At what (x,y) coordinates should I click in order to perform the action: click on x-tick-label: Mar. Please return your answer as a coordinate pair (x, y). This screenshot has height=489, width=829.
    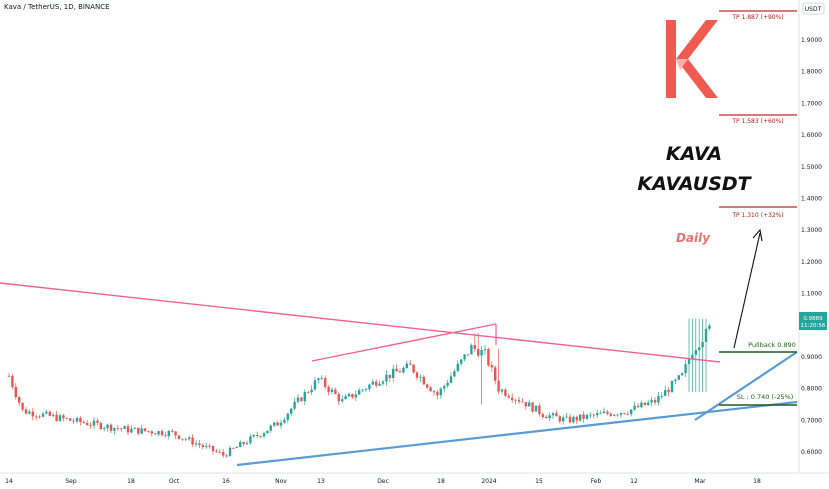
    Looking at the image, I should click on (700, 481).